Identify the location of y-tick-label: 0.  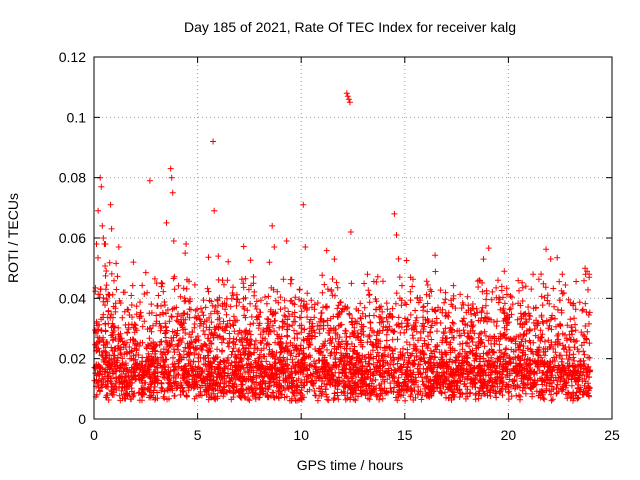
(82, 419).